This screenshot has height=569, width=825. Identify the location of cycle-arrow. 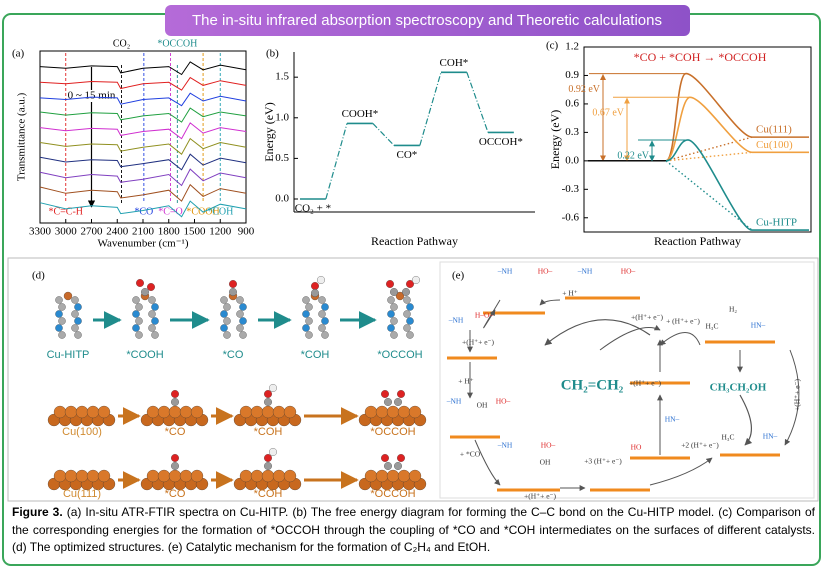
(746, 420).